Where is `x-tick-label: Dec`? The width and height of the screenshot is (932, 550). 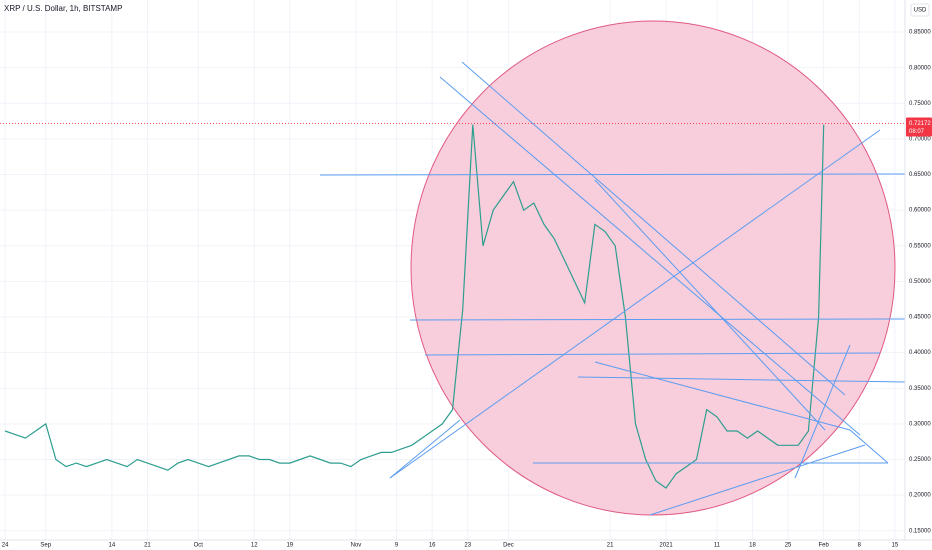 x-tick-label: Dec is located at coordinates (508, 546).